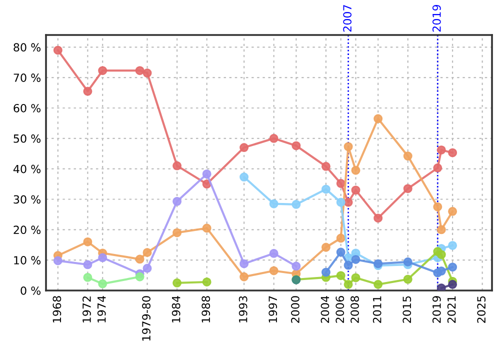 This screenshot has width=500, height=350. I want to click on y-tick-label: 60 %, so click(27, 108).